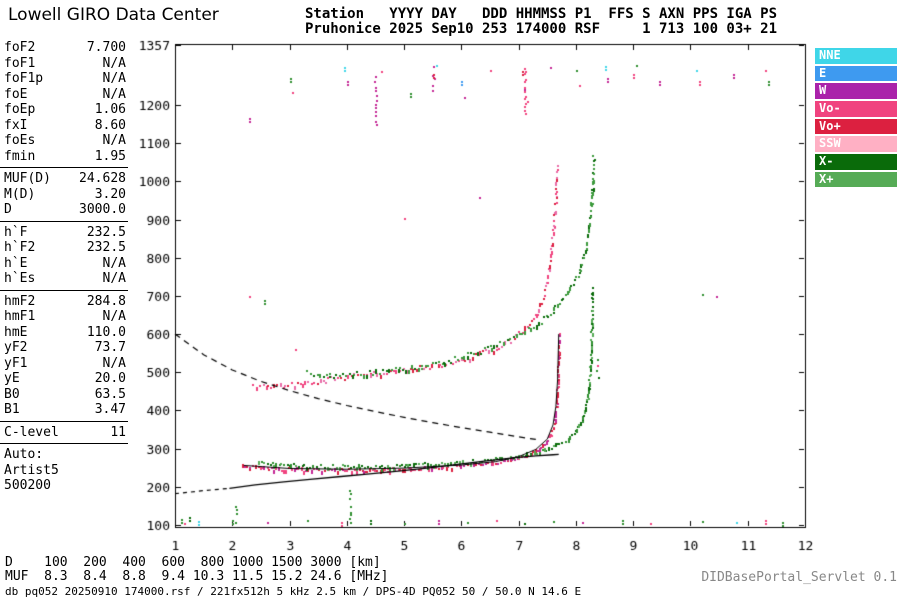 Image resolution: width=900 pixels, height=600 pixels. What do you see at coordinates (799, 577) in the screenshot?
I see `servlet-version-label: DIDBasePortal_Servlet 0.1` at bounding box center [799, 577].